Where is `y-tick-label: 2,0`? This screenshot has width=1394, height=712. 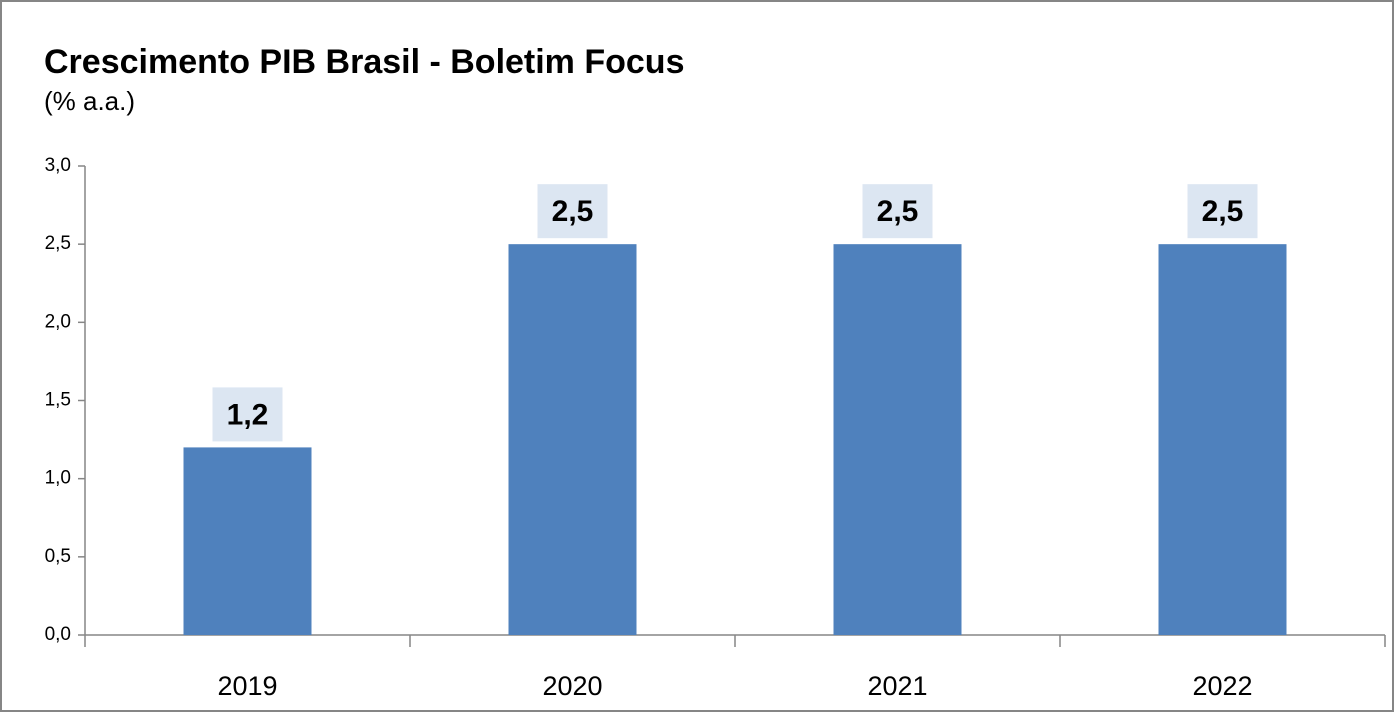 y-tick-label: 2,0 is located at coordinates (58, 321).